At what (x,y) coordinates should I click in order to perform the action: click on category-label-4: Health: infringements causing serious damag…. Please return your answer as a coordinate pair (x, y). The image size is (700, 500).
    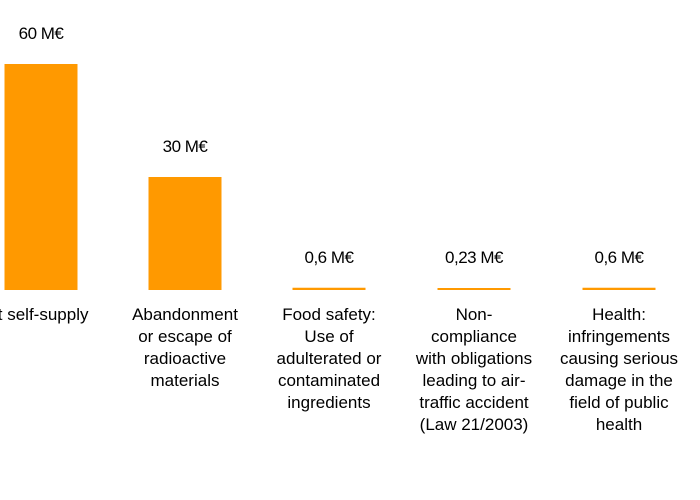
    Looking at the image, I should click on (619, 370).